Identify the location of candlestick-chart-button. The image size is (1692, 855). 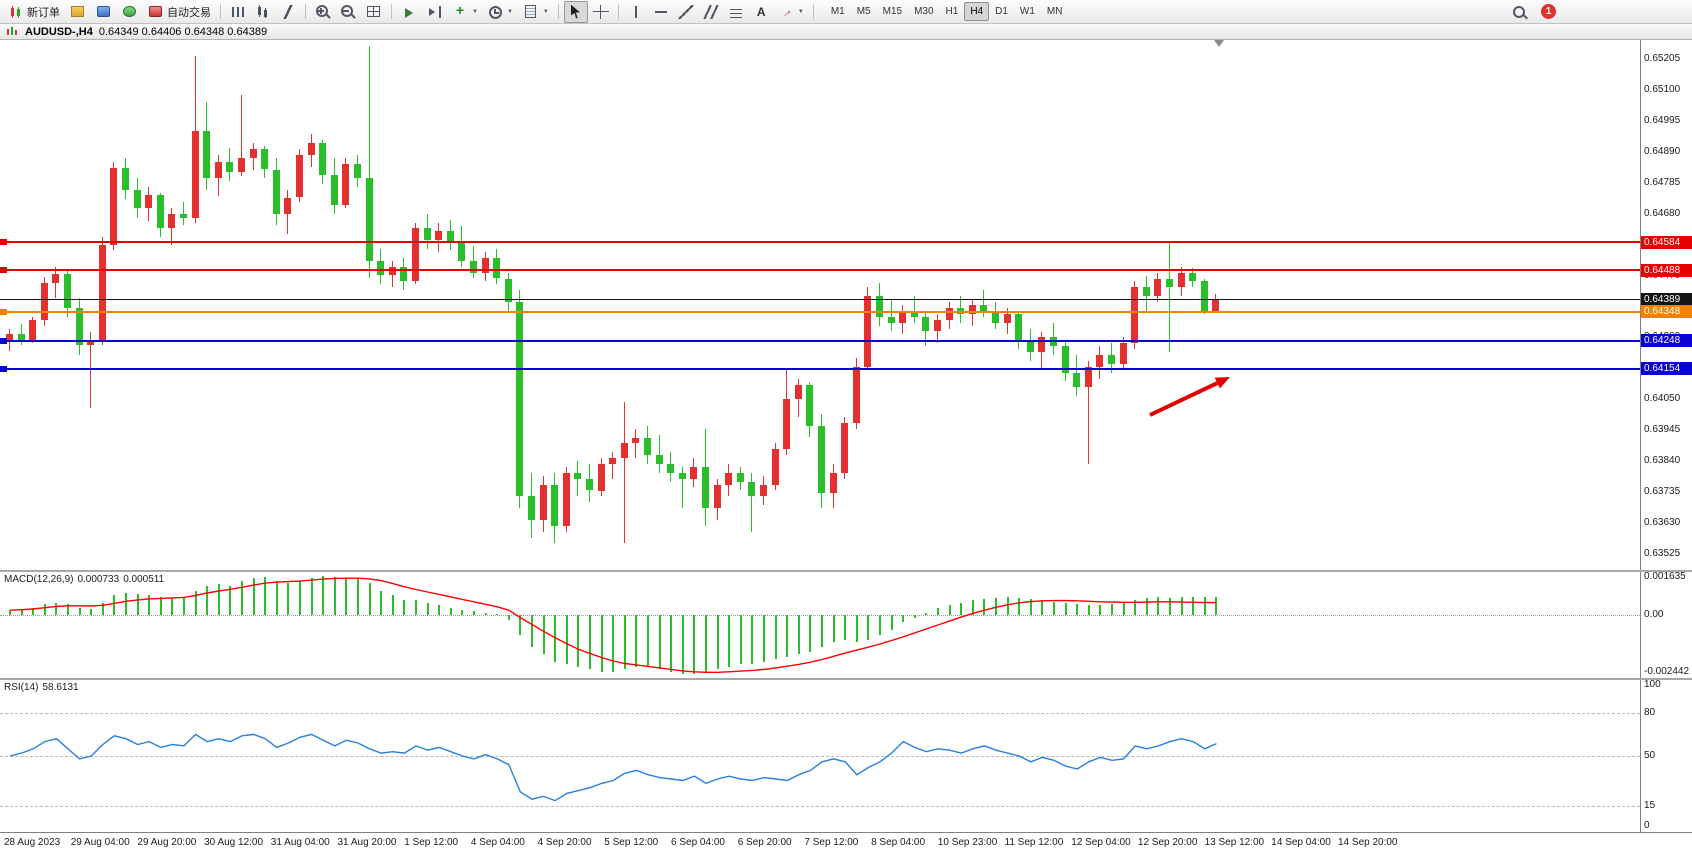
(263, 12).